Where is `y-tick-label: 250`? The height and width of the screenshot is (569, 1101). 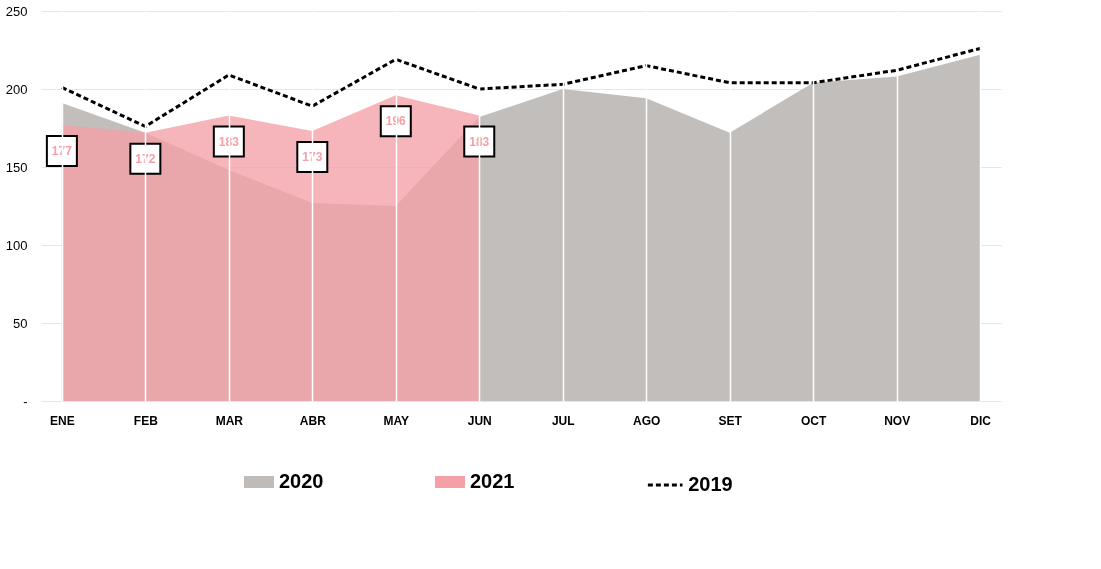
y-tick-label: 250 is located at coordinates (16, 11).